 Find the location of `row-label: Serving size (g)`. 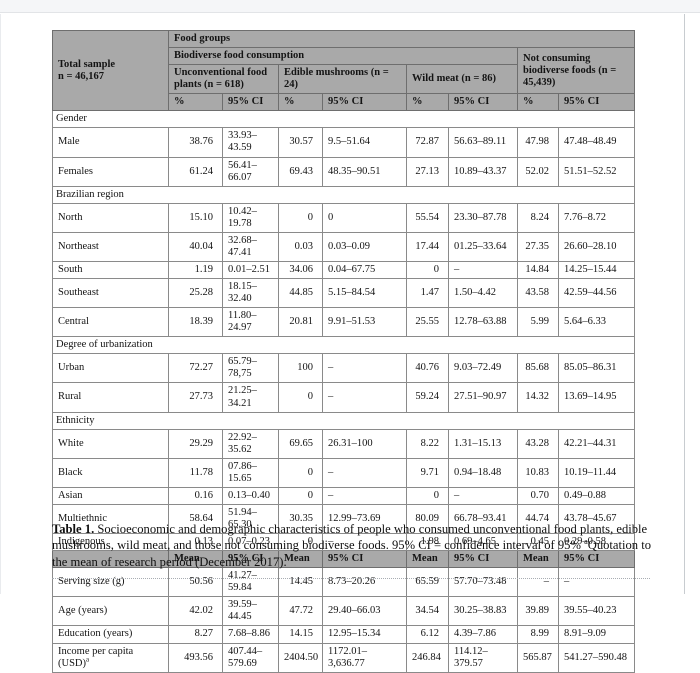

row-label: Serving size (g) is located at coordinates (110, 582).